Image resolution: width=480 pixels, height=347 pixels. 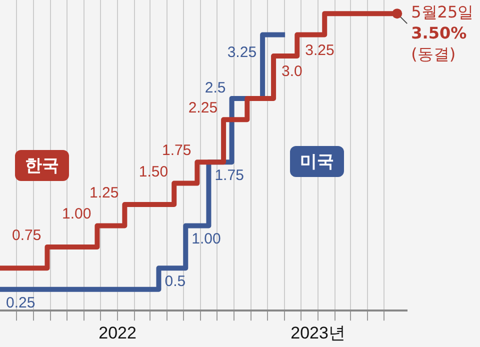 I want to click on data-label: 1.25, so click(x=104, y=193).